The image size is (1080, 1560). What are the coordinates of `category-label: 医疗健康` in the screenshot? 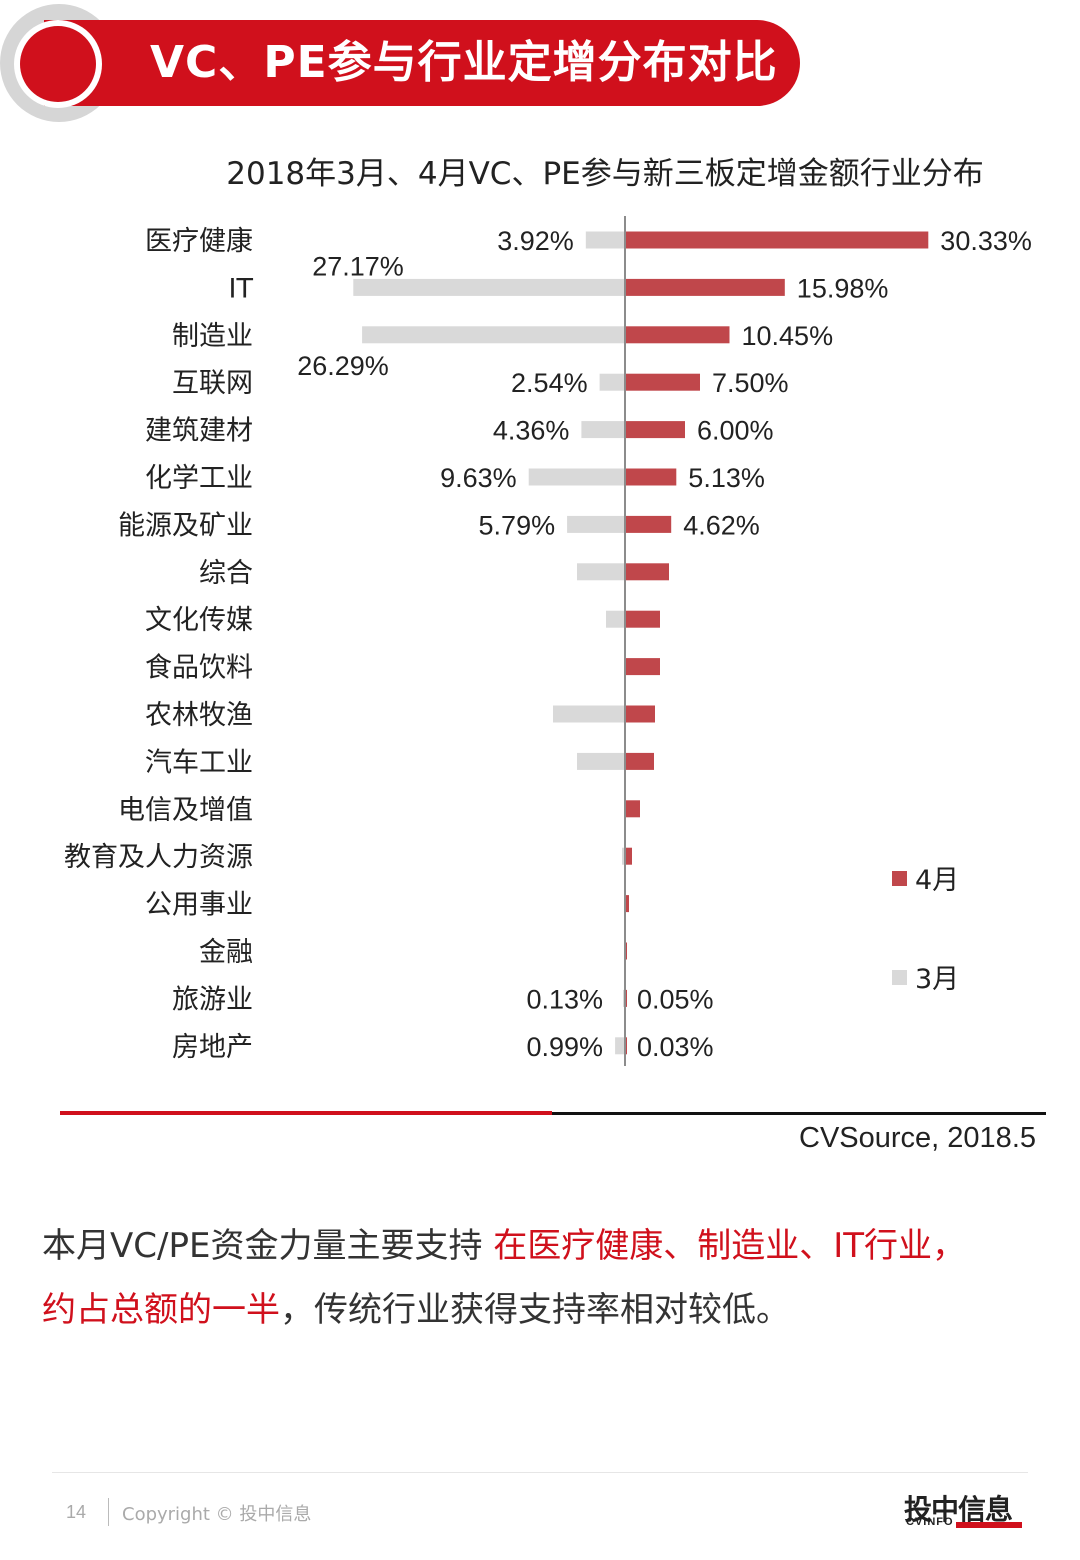 It's located at (199, 241).